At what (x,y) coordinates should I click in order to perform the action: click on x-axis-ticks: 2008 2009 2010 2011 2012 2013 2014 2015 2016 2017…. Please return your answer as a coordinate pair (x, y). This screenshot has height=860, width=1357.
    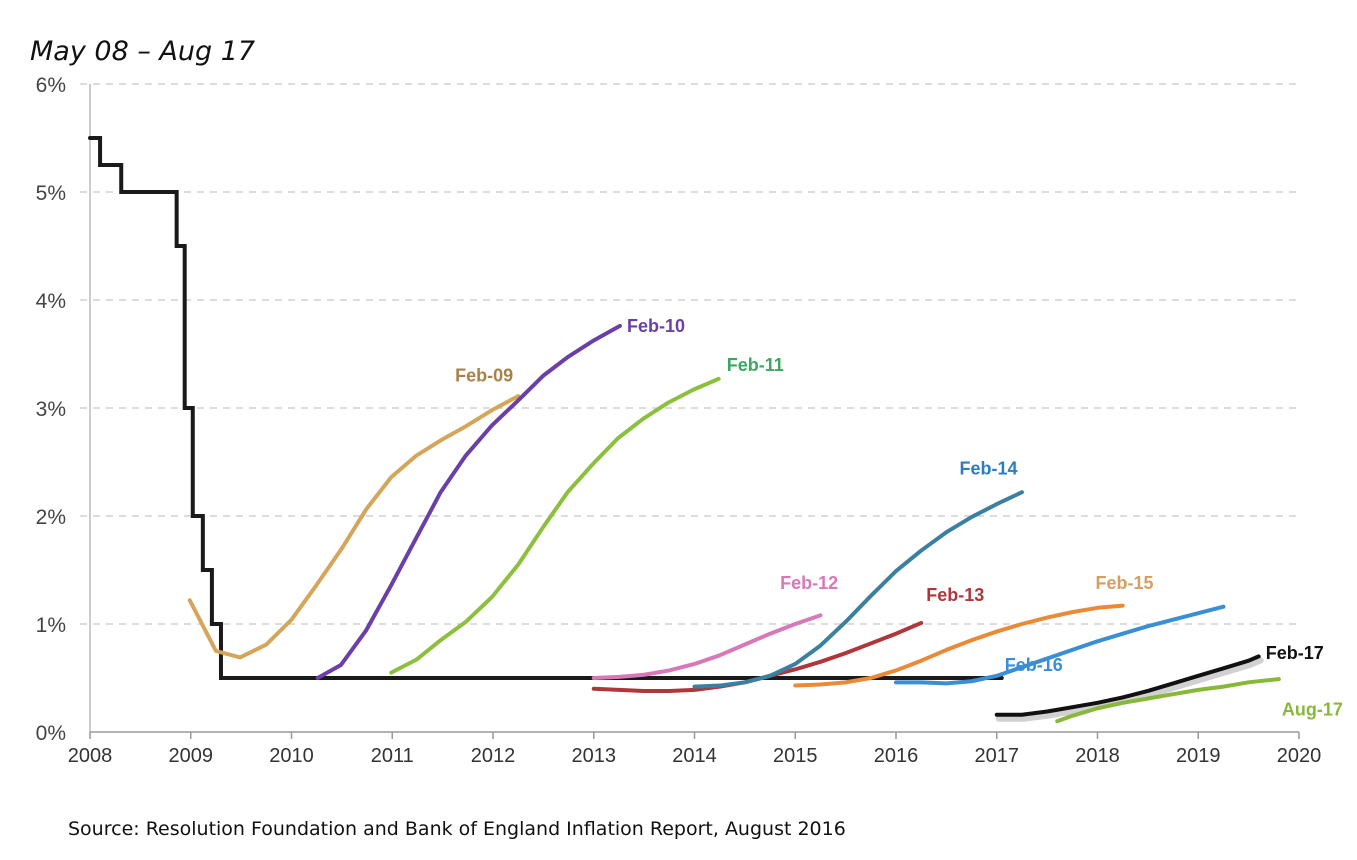
    Looking at the image, I should click on (695, 749).